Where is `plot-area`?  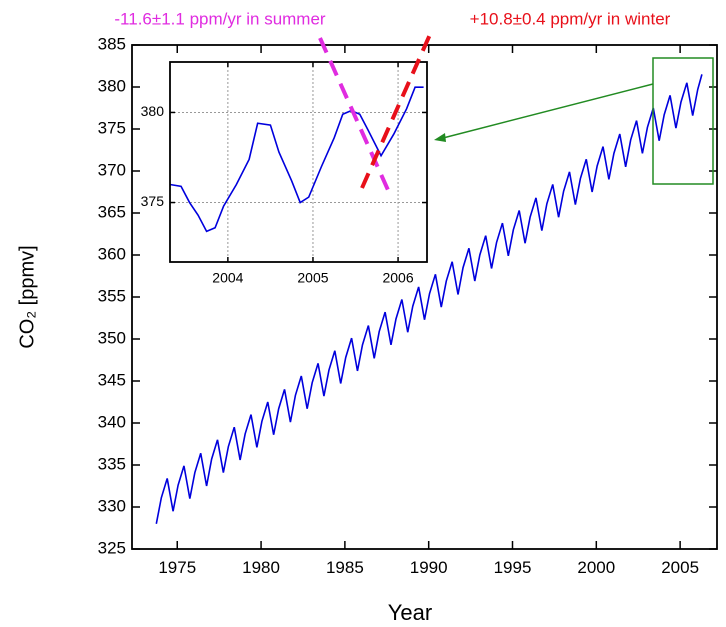
plot-area is located at coordinates (298, 162).